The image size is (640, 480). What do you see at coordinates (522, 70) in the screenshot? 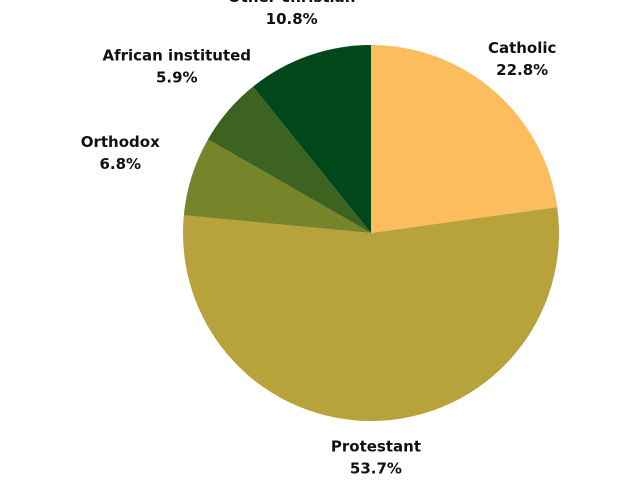
I see `slice-value-label: 22.8%` at bounding box center [522, 70].